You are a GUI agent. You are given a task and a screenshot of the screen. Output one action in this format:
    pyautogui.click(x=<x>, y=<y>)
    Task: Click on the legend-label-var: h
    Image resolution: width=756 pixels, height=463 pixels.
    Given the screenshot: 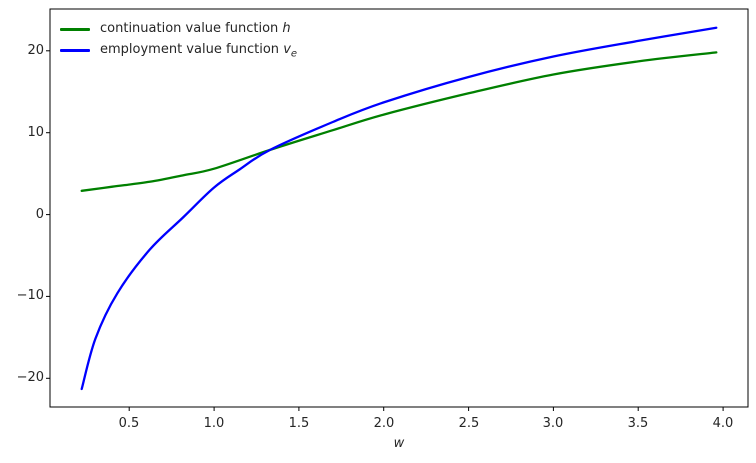 What is the action you would take?
    pyautogui.click(x=286, y=28)
    